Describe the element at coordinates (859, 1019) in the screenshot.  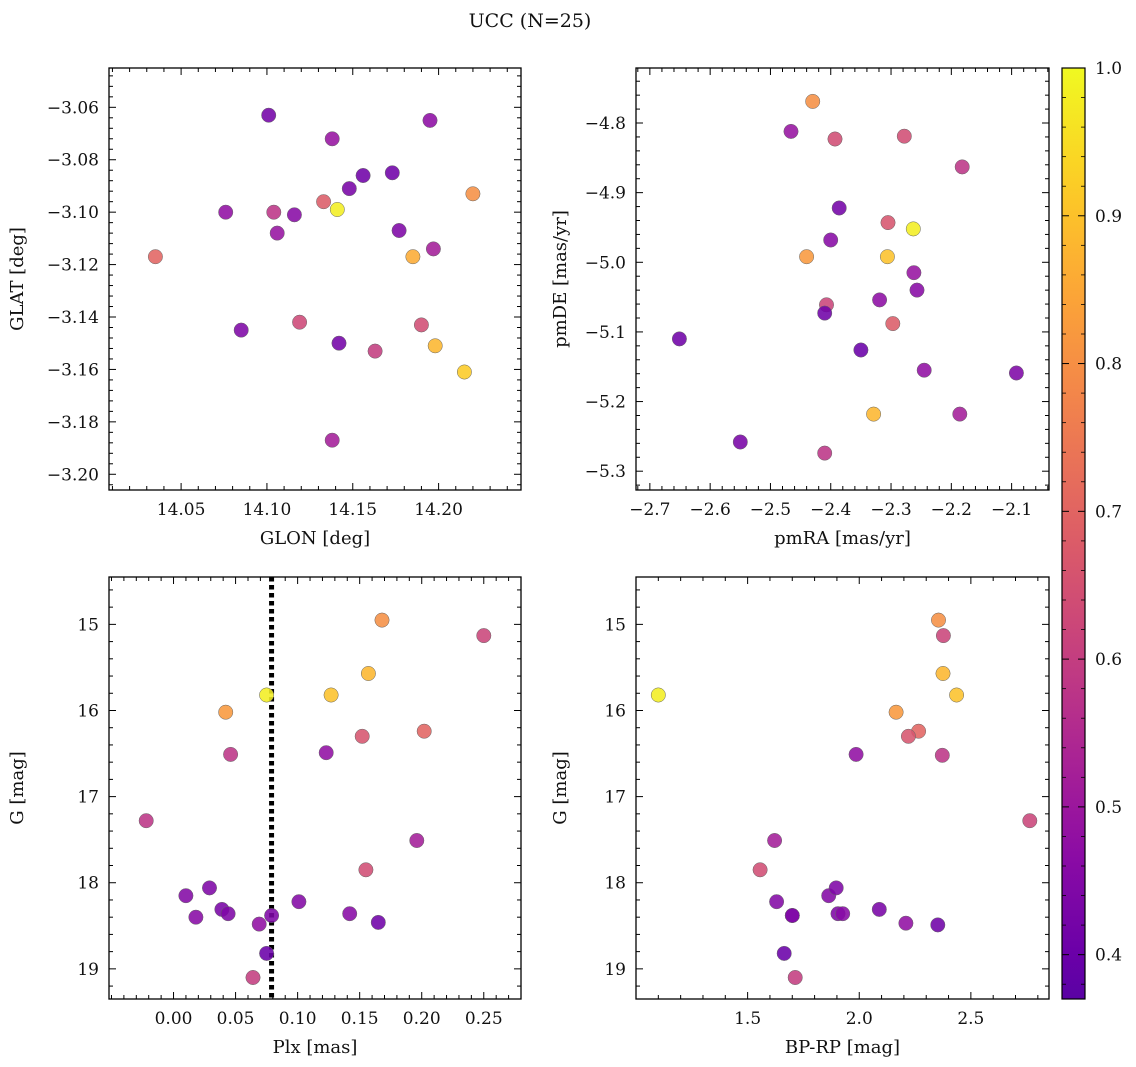
I see `x-tick-label: 2.0` at that location.